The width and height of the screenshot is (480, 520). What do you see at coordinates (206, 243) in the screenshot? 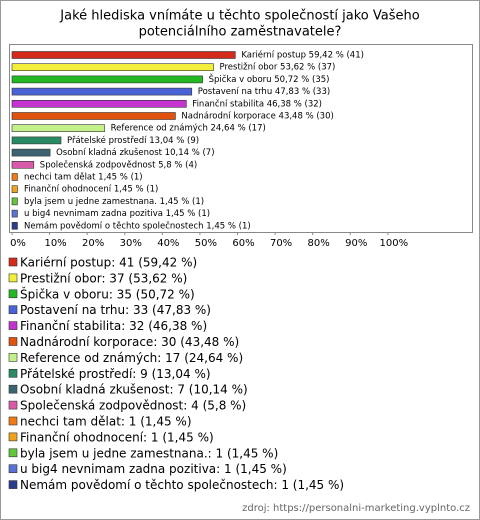
I see `x-tick-label: 50%` at bounding box center [206, 243].